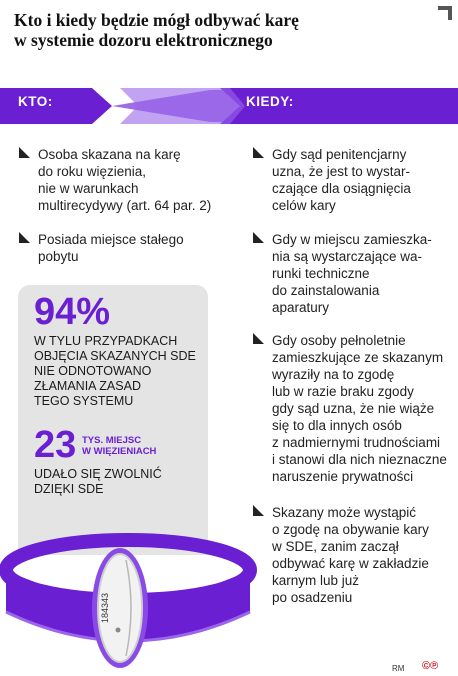 The width and height of the screenshot is (458, 676). What do you see at coordinates (316, 580) in the screenshot?
I see `kiedy-item-4-line: karnym lub już` at bounding box center [316, 580].